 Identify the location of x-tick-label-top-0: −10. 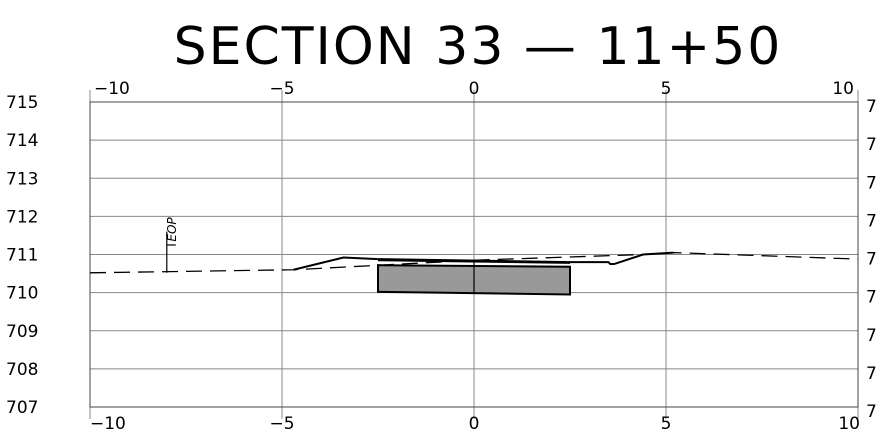
(112, 89).